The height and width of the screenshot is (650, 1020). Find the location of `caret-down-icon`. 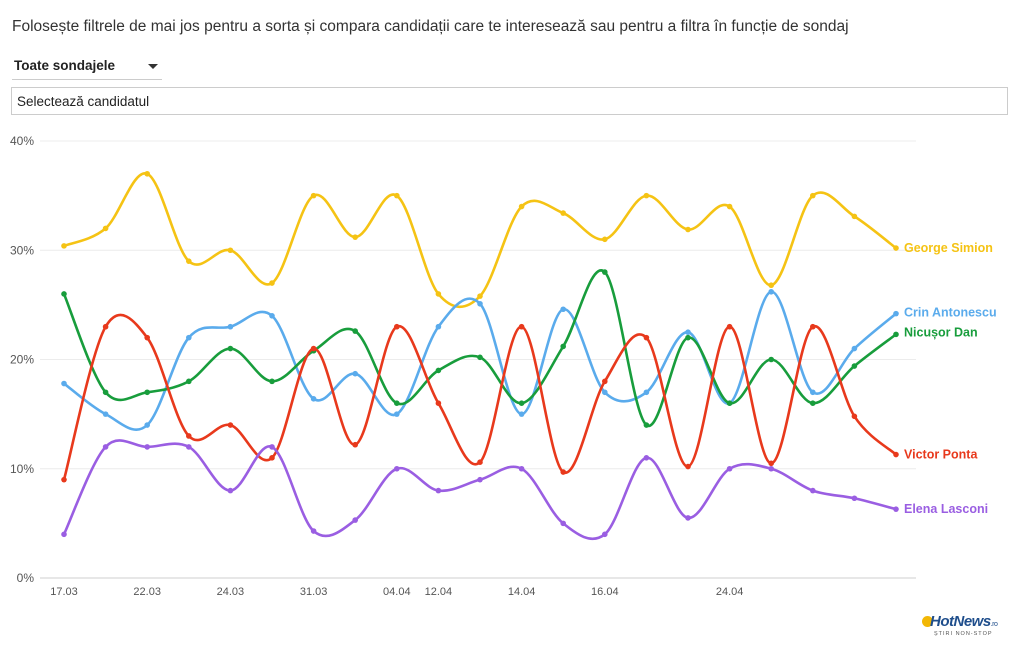

caret-down-icon is located at coordinates (153, 66).